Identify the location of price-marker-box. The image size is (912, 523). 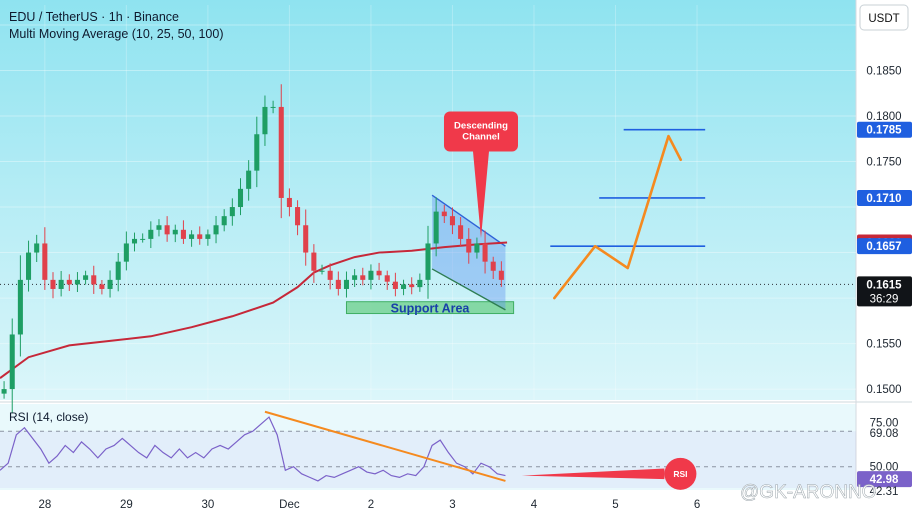
(884, 291).